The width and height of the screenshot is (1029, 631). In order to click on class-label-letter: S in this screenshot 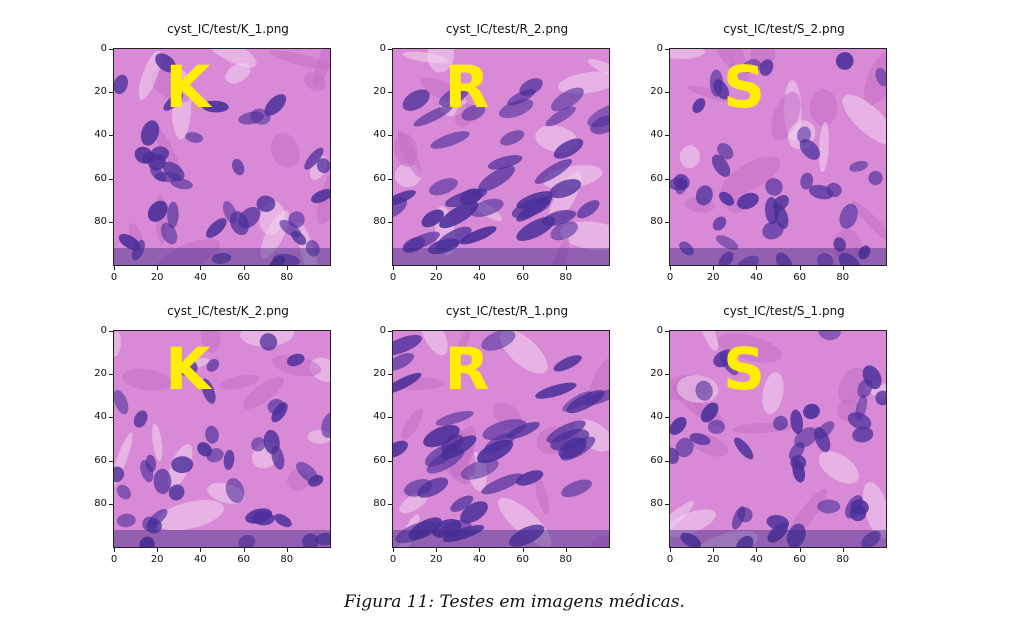, I will do `click(744, 369)`.